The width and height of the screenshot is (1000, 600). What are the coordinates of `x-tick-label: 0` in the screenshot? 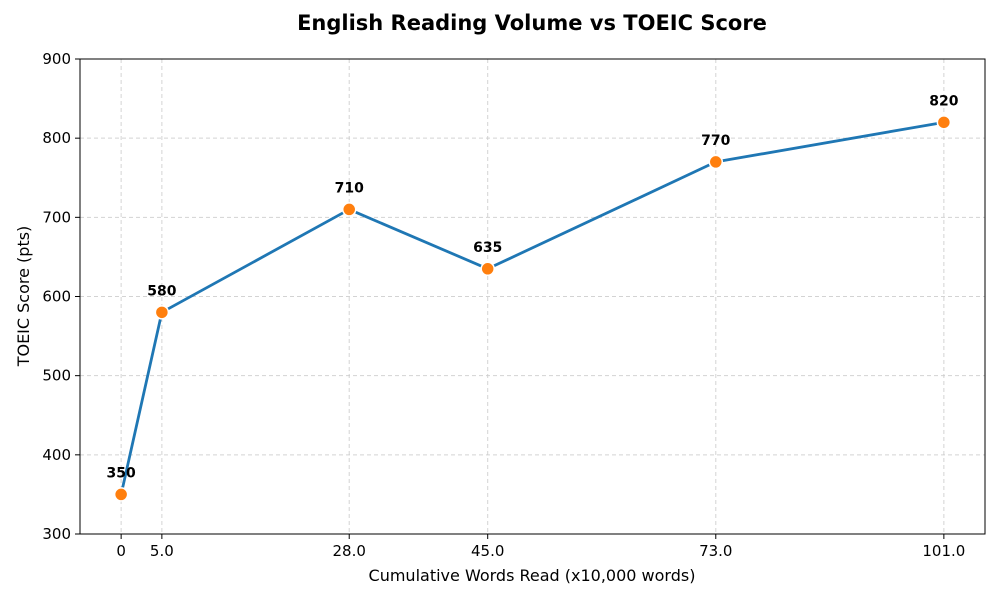 It's located at (121, 551).